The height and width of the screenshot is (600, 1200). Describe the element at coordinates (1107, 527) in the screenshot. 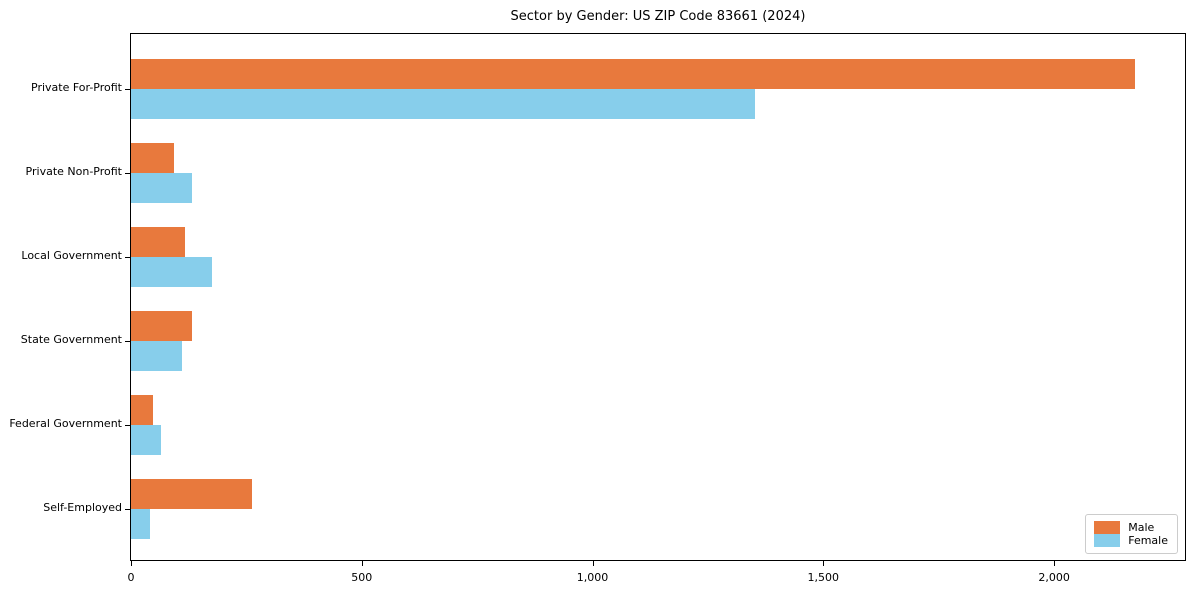

I see `legend-swatch-male` at that location.